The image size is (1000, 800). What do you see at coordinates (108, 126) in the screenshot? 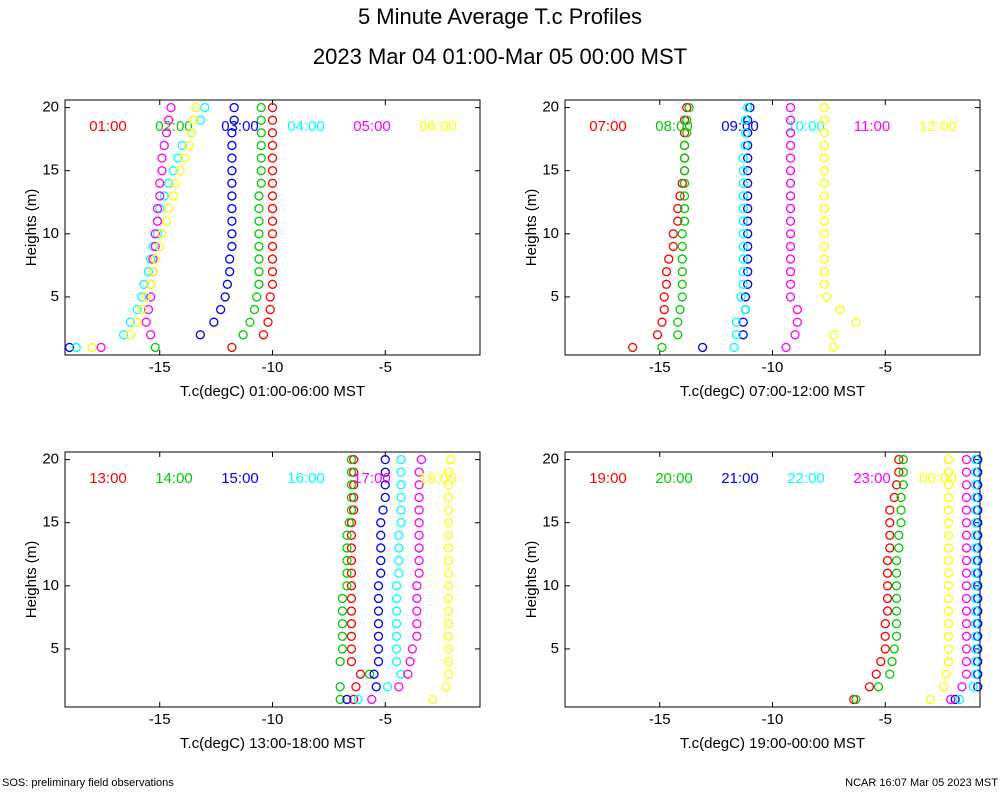
I see `legend-label: 01:00` at bounding box center [108, 126].